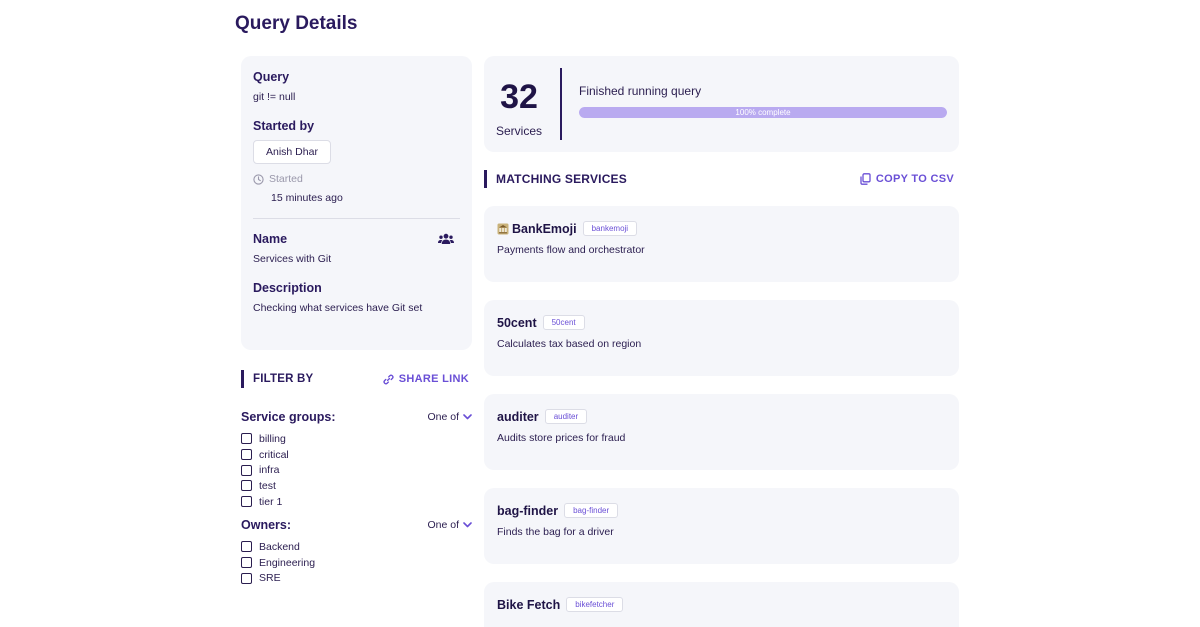  I want to click on query-label: Query, so click(271, 77).